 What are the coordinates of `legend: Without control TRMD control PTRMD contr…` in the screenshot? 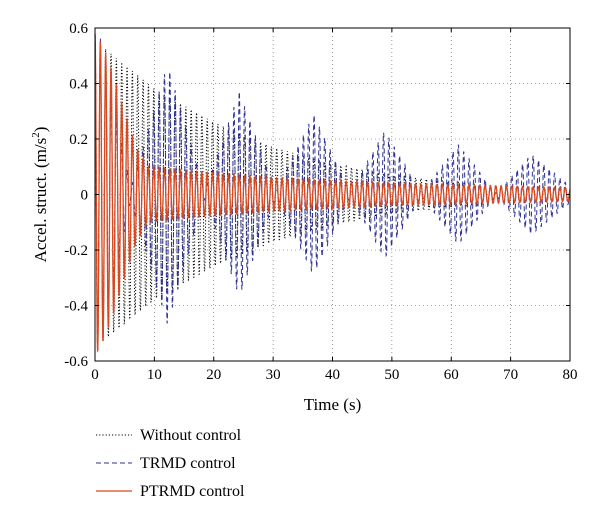 It's located at (170, 463).